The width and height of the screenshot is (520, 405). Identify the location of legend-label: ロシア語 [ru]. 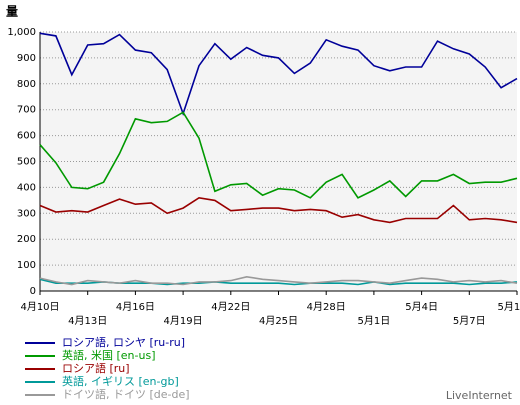
(96, 368).